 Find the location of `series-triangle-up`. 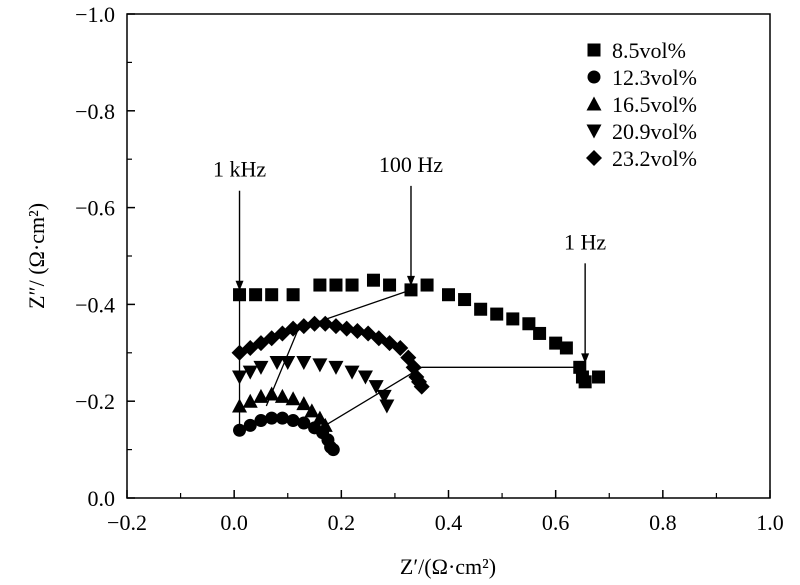

series-triangle-up is located at coordinates (282, 409).